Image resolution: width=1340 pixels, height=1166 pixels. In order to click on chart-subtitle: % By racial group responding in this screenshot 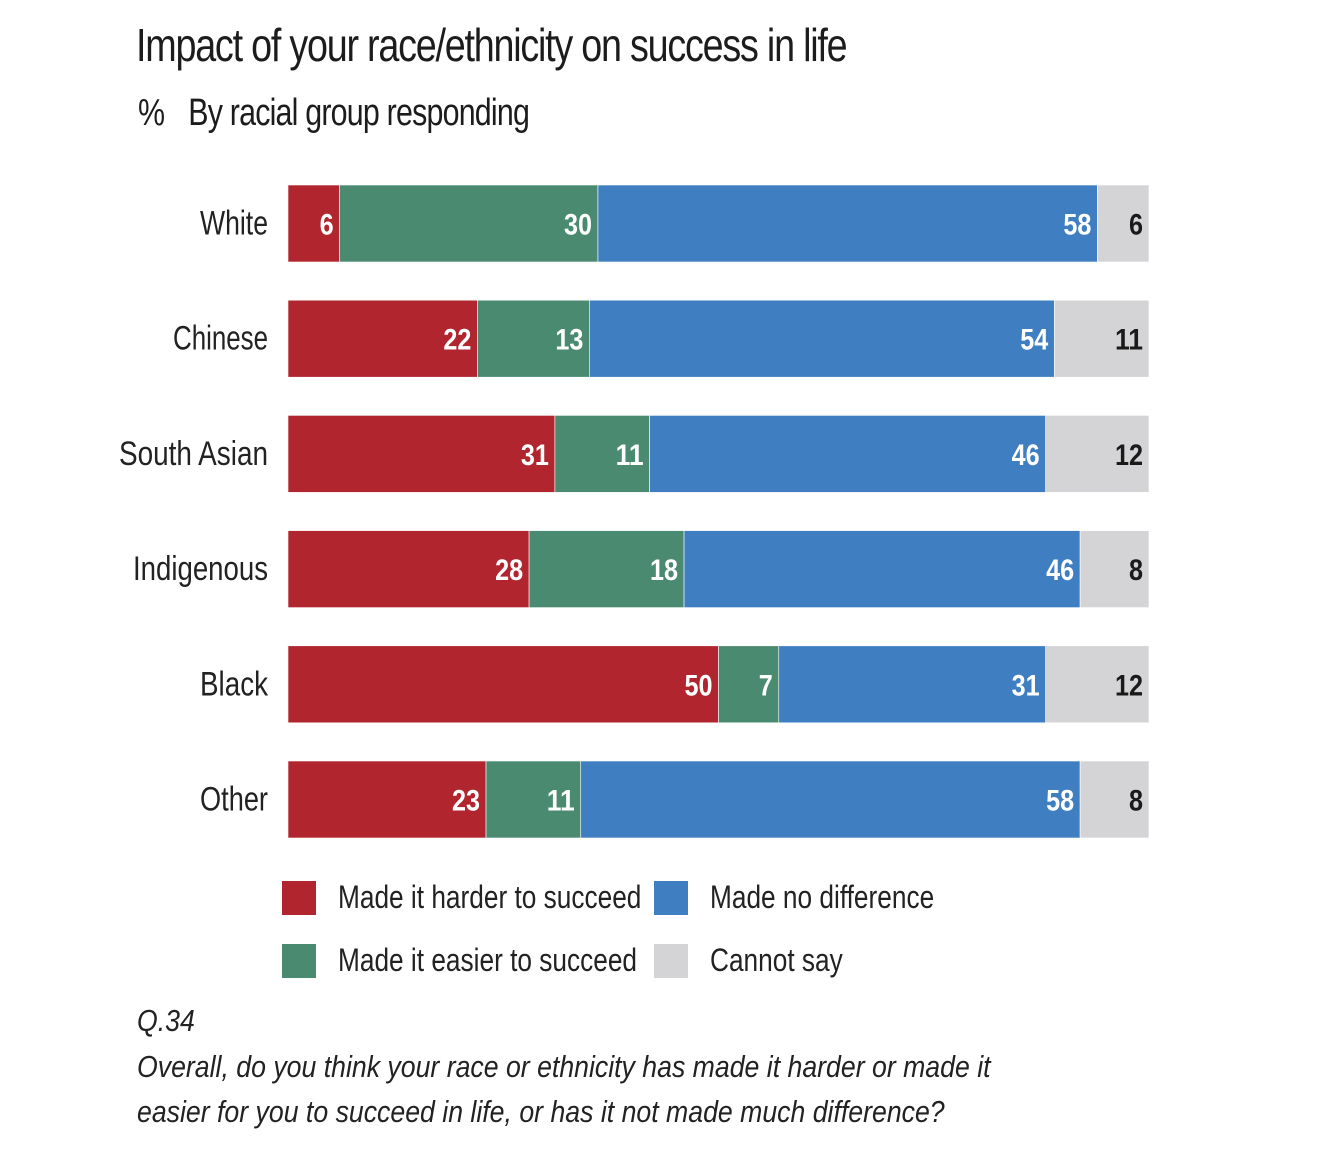, I will do `click(334, 113)`.